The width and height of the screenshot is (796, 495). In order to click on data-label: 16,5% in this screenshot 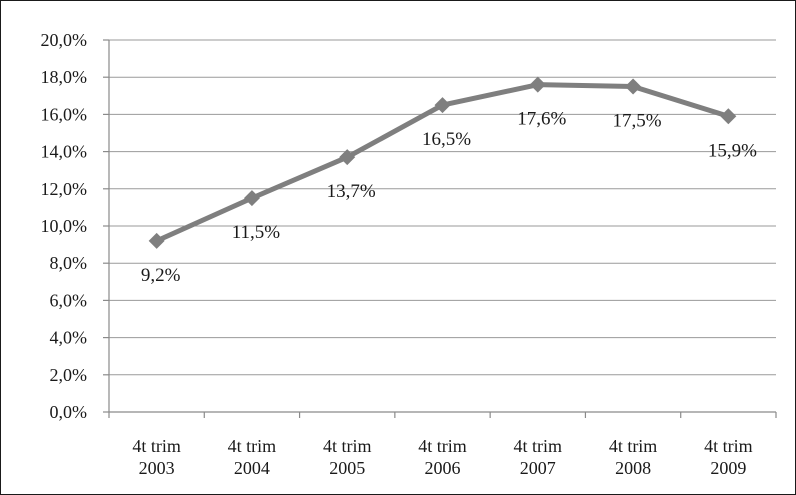, I will do `click(446, 139)`.